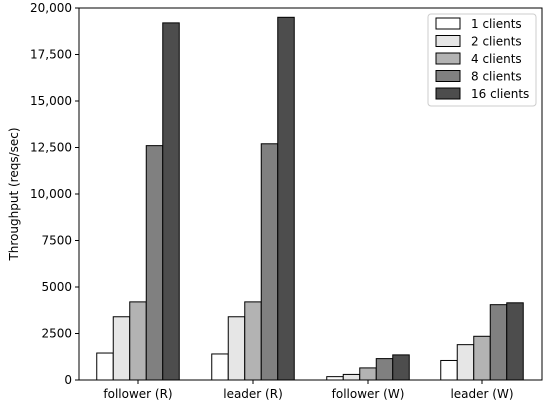  Describe the element at coordinates (368, 394) in the screenshot. I see `x-tick-label: follower (W)` at that location.